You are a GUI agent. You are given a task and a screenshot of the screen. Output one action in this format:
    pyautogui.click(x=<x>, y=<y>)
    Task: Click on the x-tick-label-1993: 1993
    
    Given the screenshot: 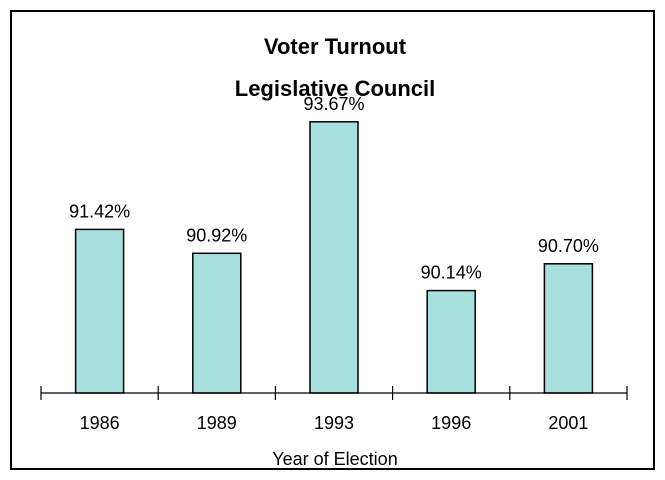 What is the action you would take?
    pyautogui.click(x=334, y=423)
    